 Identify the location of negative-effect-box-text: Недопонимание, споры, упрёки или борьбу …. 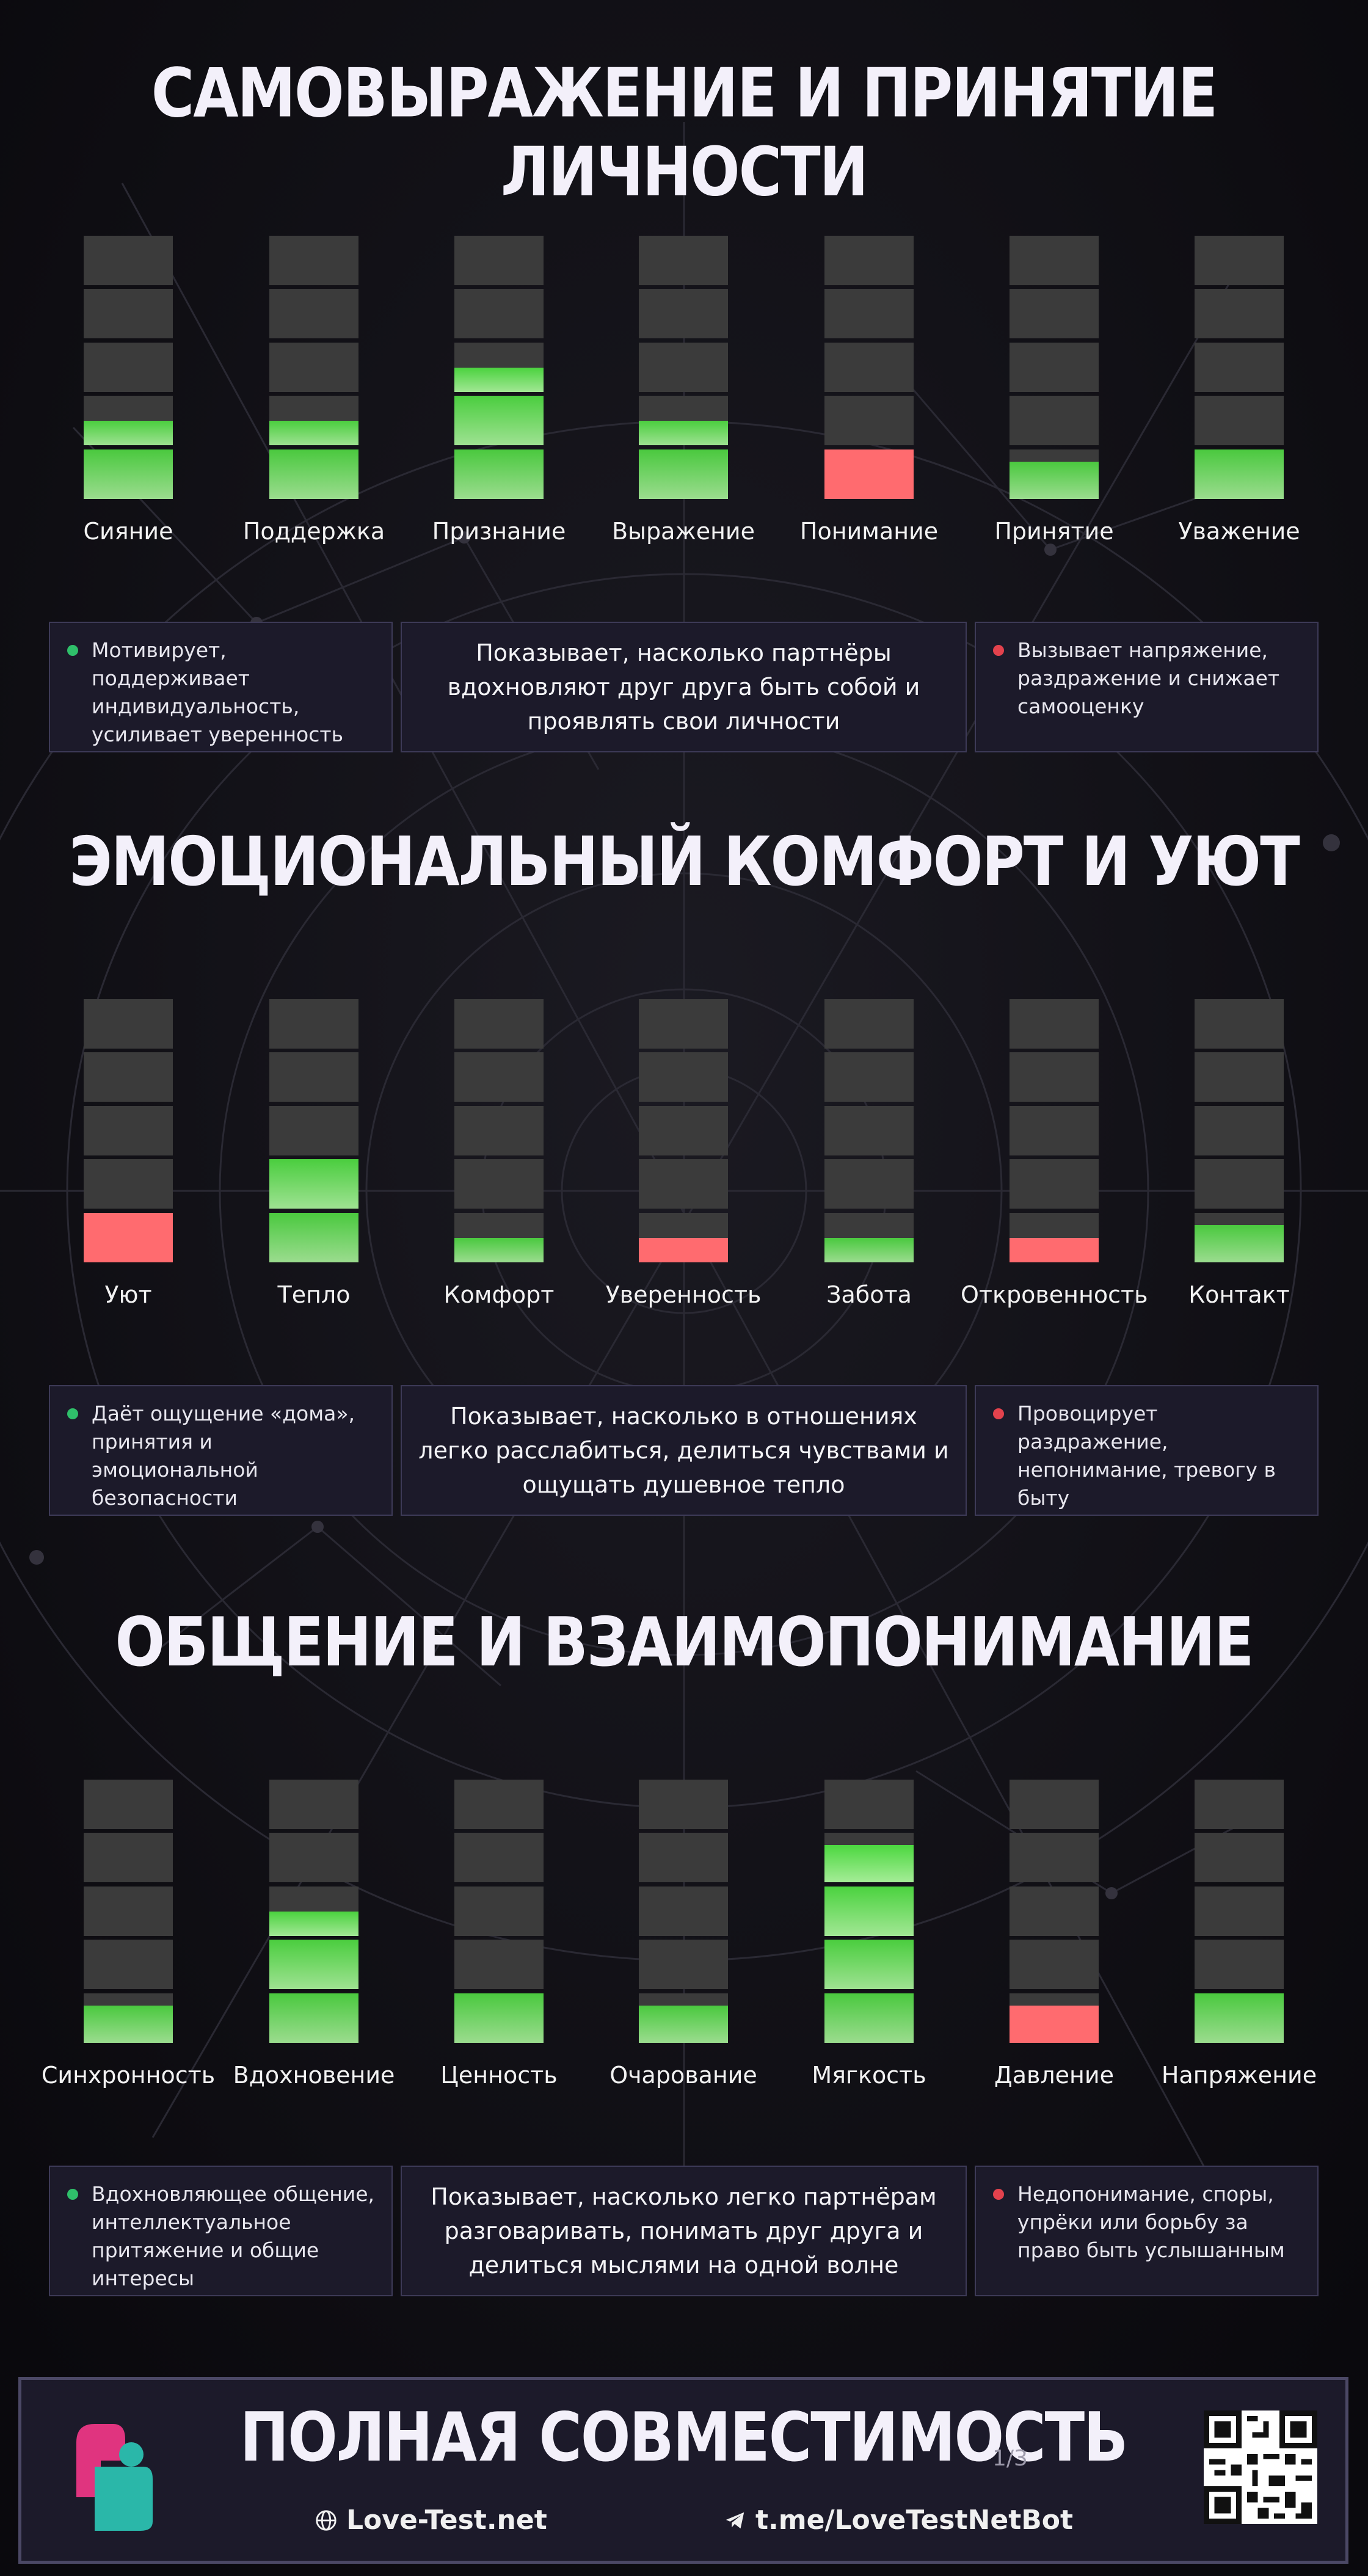
(1151, 2222).